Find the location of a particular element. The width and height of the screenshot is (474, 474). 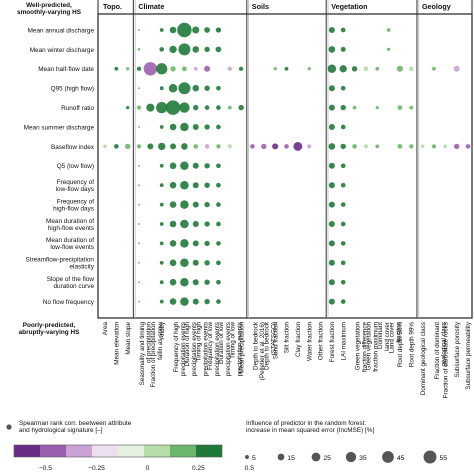

column-label: Dominantland cover is located at coordinates (384, 336).